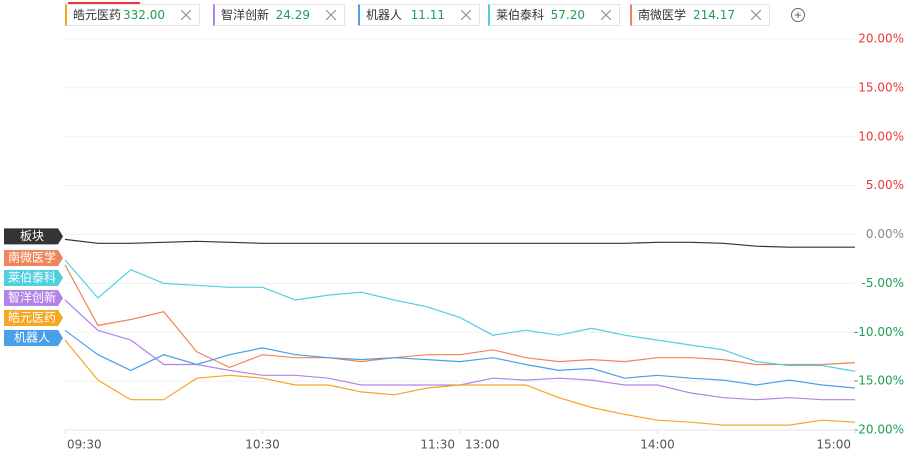 The image size is (911, 456). I want to click on y-tick-label: 10.00%, so click(881, 136).